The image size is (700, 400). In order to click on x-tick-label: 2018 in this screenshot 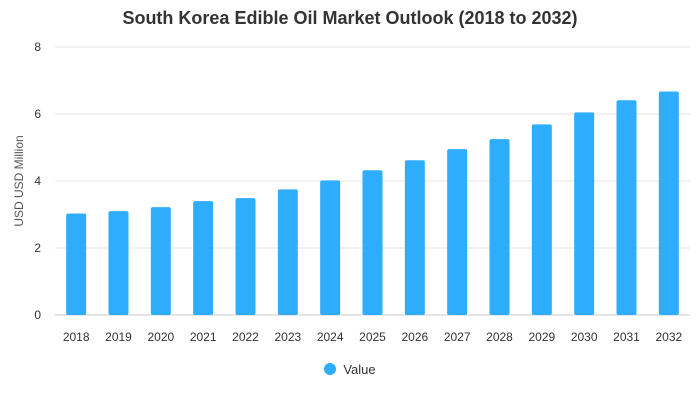, I will do `click(76, 337)`.